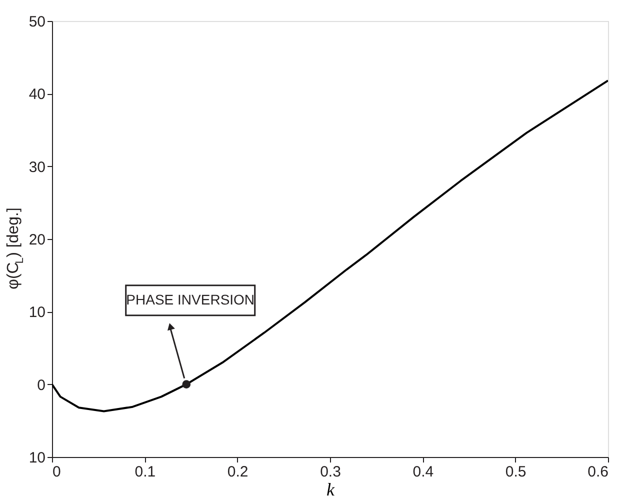  Describe the element at coordinates (190, 299) in the screenshot. I see `annotation: PHASE INVERSION` at that location.